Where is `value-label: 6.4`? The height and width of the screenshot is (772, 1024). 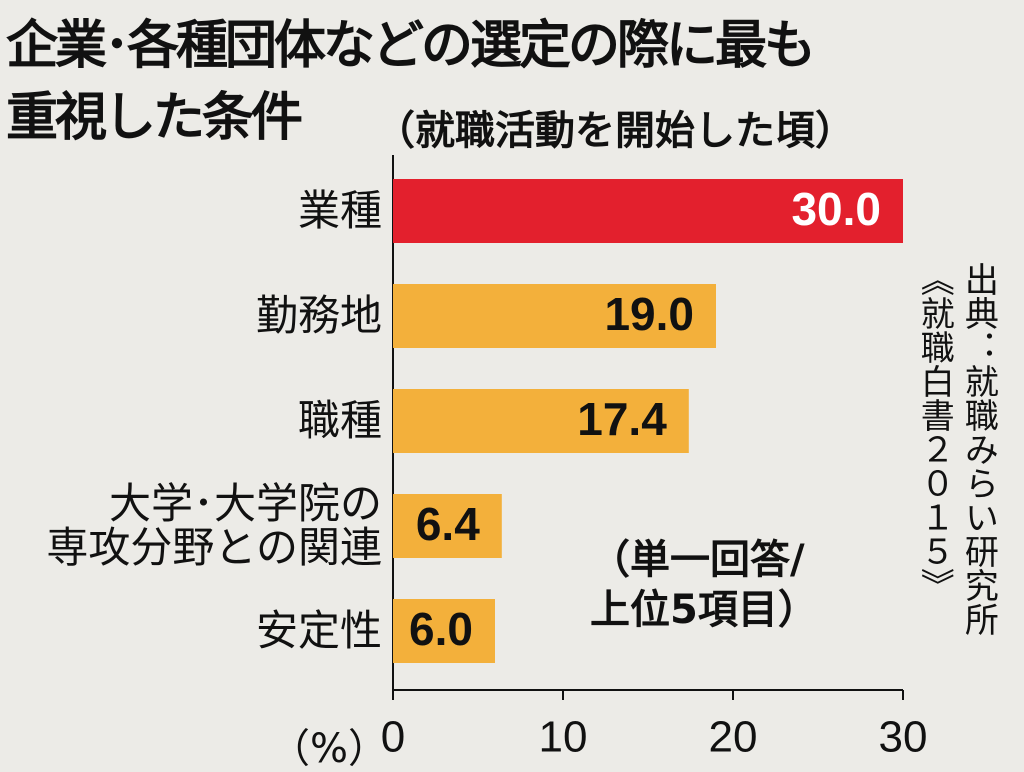
value-label: 6.4 is located at coordinates (448, 524).